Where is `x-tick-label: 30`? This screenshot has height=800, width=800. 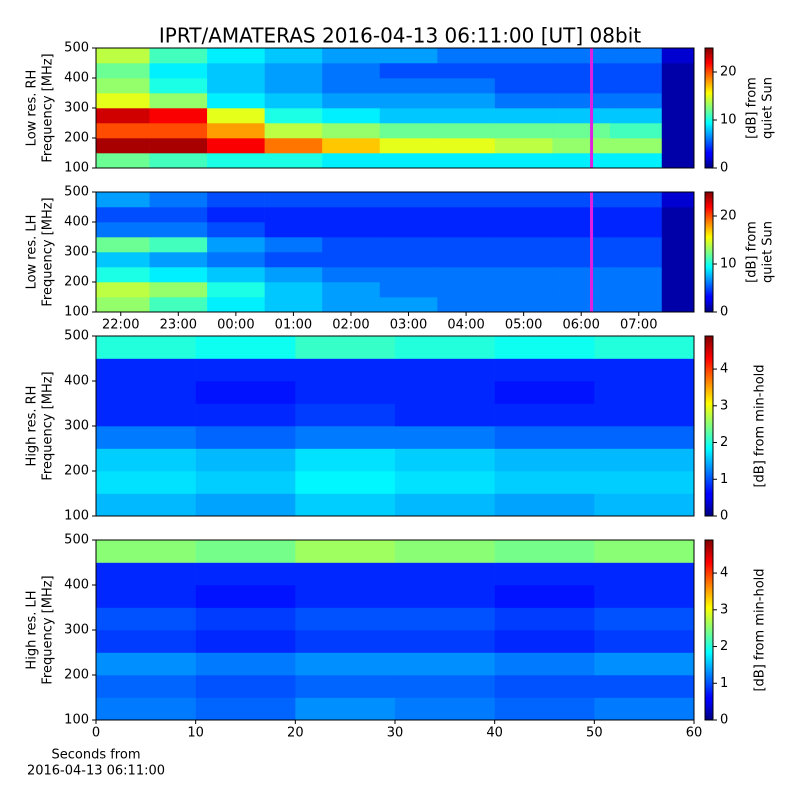 x-tick-label: 30 is located at coordinates (395, 733).